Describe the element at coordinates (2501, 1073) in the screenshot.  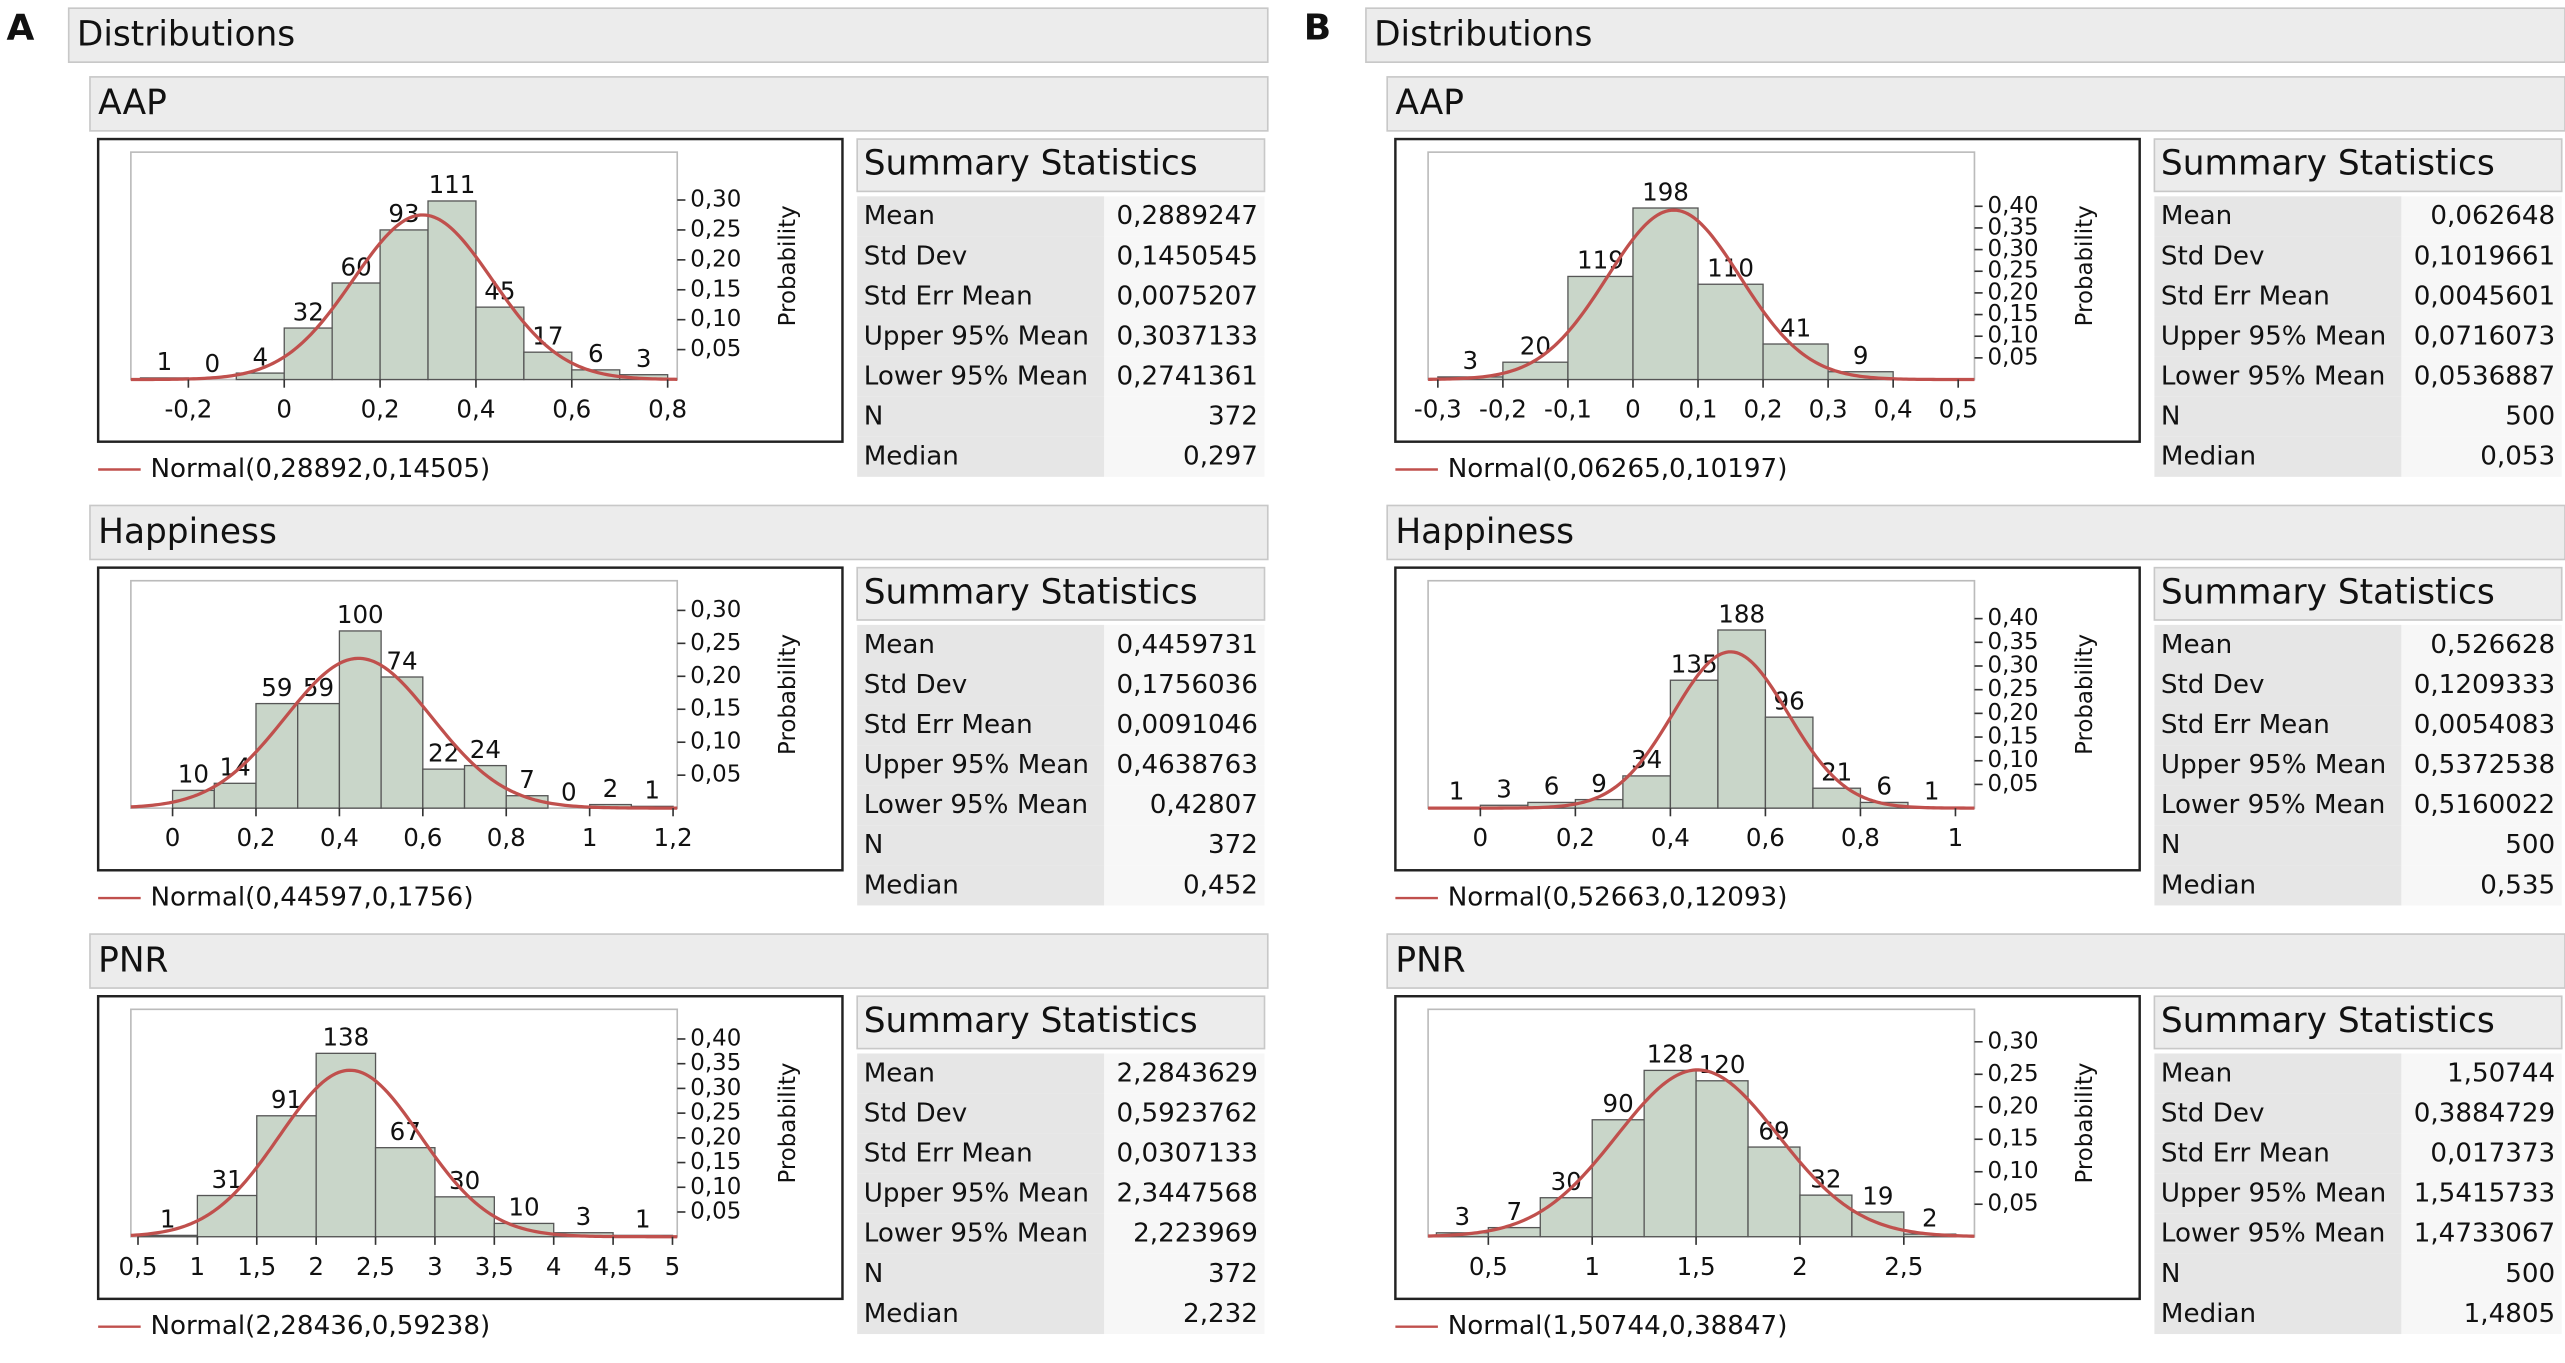
I see `stats-value: 1,50744` at that location.